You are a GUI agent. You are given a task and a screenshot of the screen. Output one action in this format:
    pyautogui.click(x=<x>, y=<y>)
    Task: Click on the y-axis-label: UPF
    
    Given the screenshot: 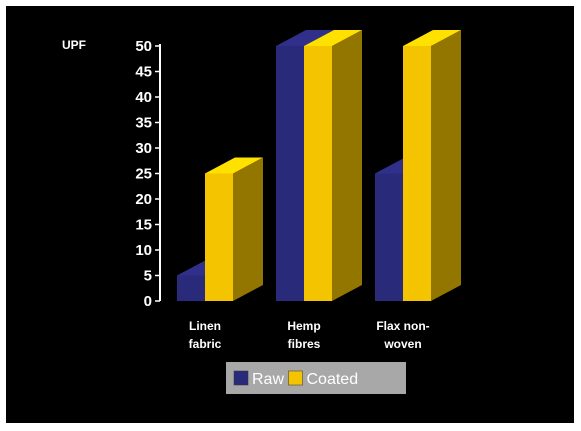 What is the action you would take?
    pyautogui.click(x=74, y=45)
    